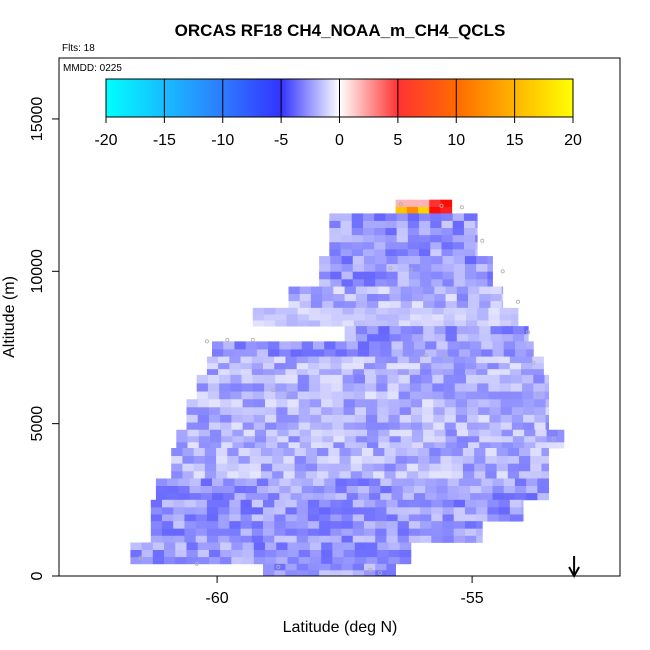 The height and width of the screenshot is (650, 650). I want to click on colorbar-tick-label: -15, so click(164, 140).